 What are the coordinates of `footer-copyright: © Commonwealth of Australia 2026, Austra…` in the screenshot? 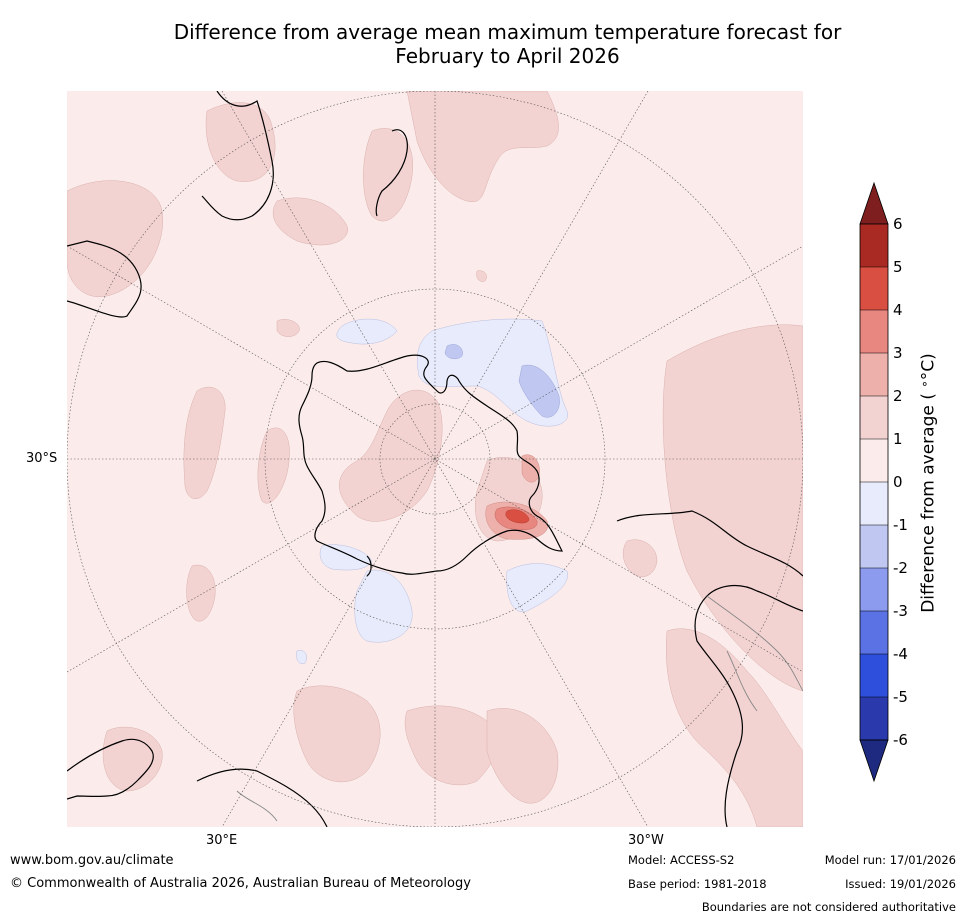 It's located at (240, 883).